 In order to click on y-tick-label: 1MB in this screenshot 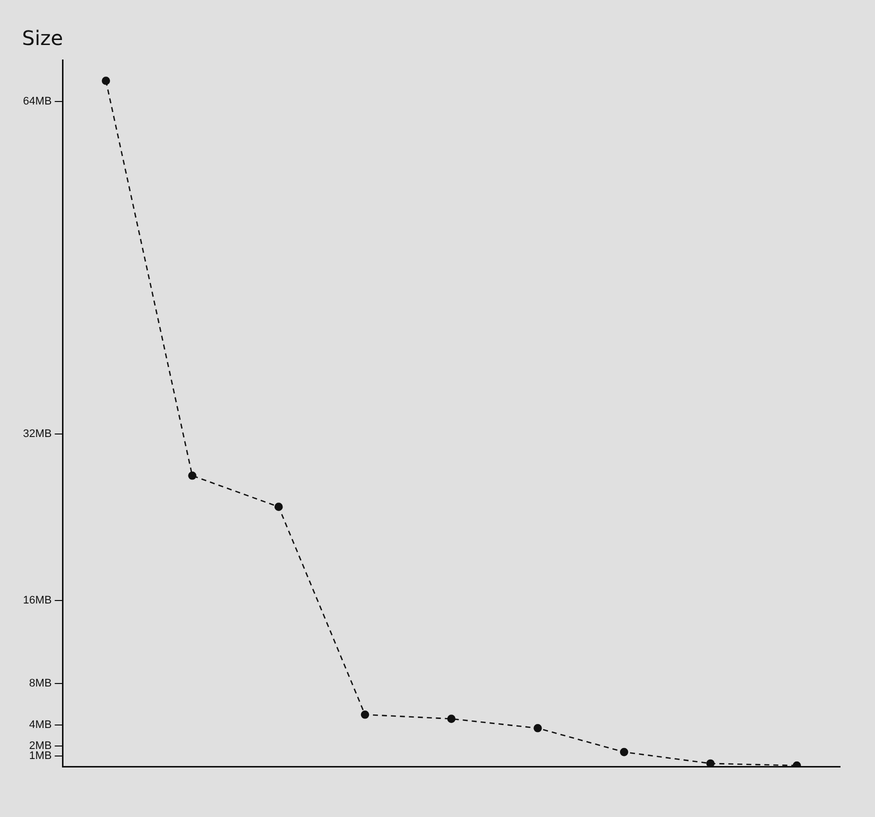, I will do `click(40, 756)`.